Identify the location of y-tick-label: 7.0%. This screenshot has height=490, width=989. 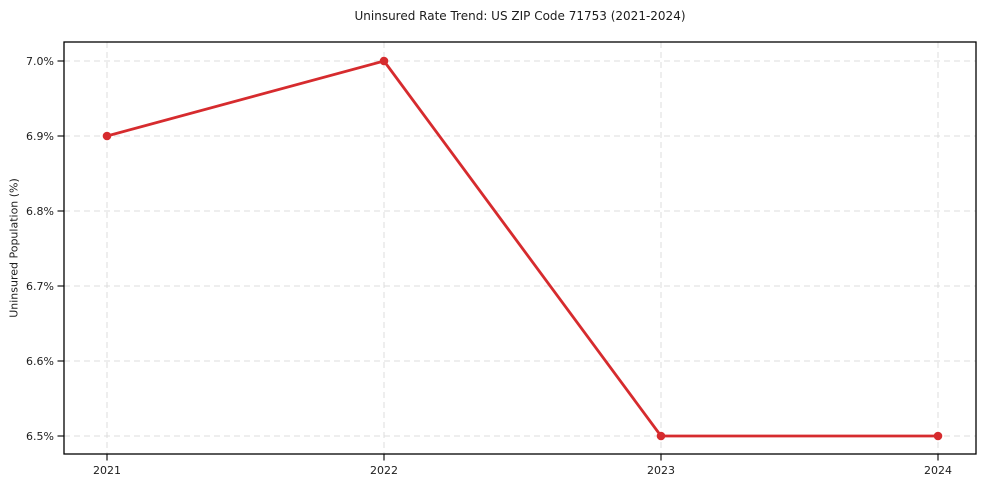
(40, 61).